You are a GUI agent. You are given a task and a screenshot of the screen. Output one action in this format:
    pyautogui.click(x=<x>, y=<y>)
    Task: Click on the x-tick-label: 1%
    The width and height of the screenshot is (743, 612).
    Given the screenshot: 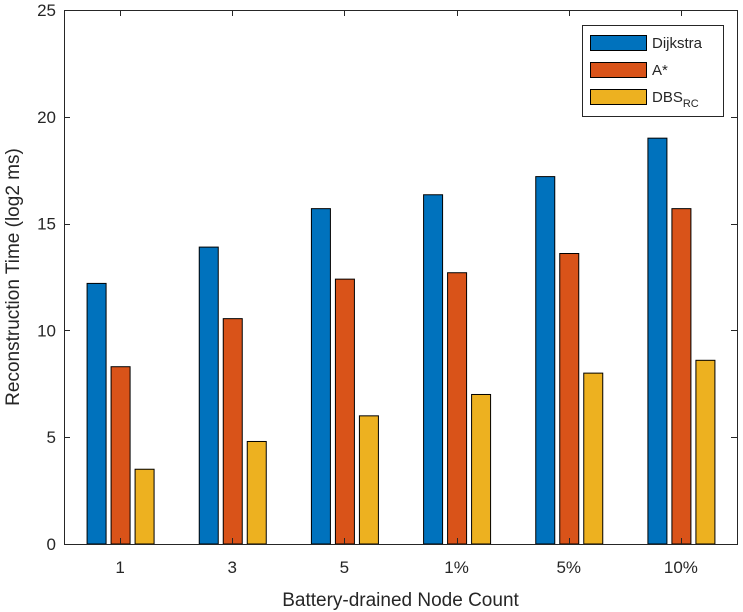 What is the action you would take?
    pyautogui.click(x=456, y=567)
    